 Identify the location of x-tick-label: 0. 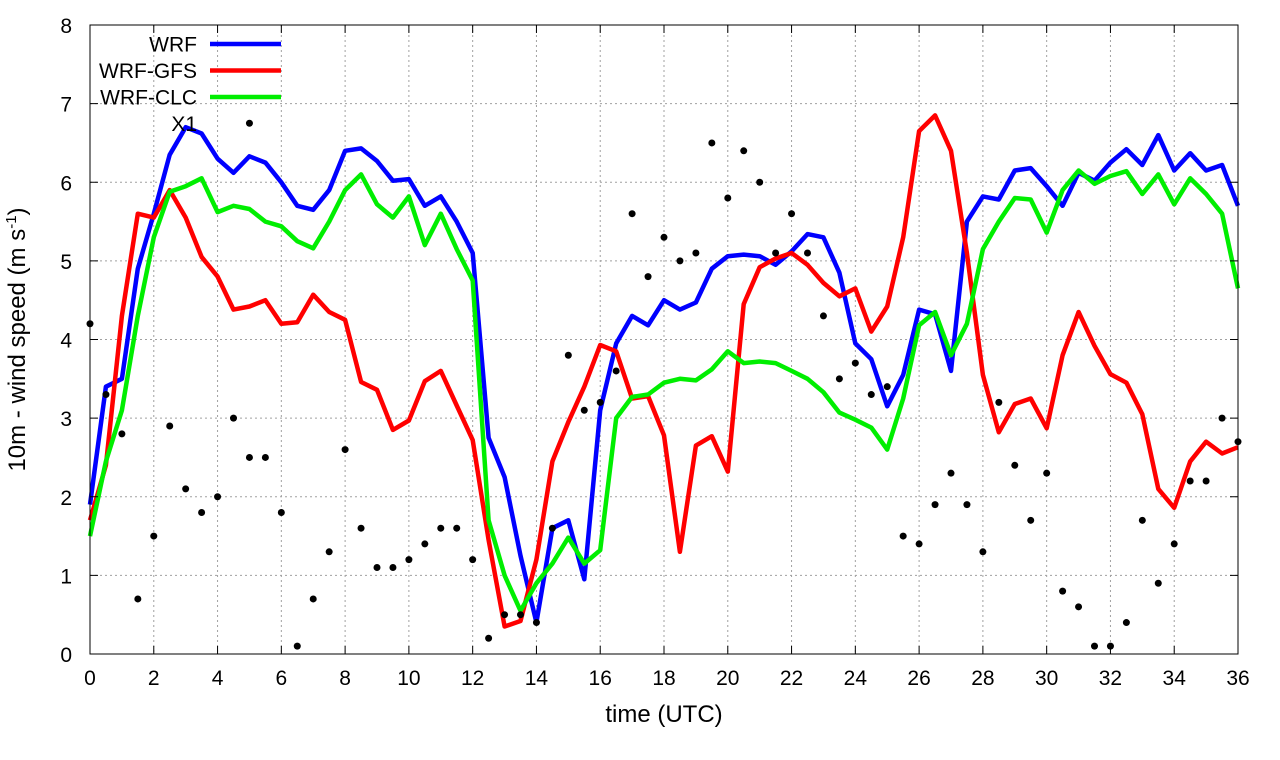
(90, 678).